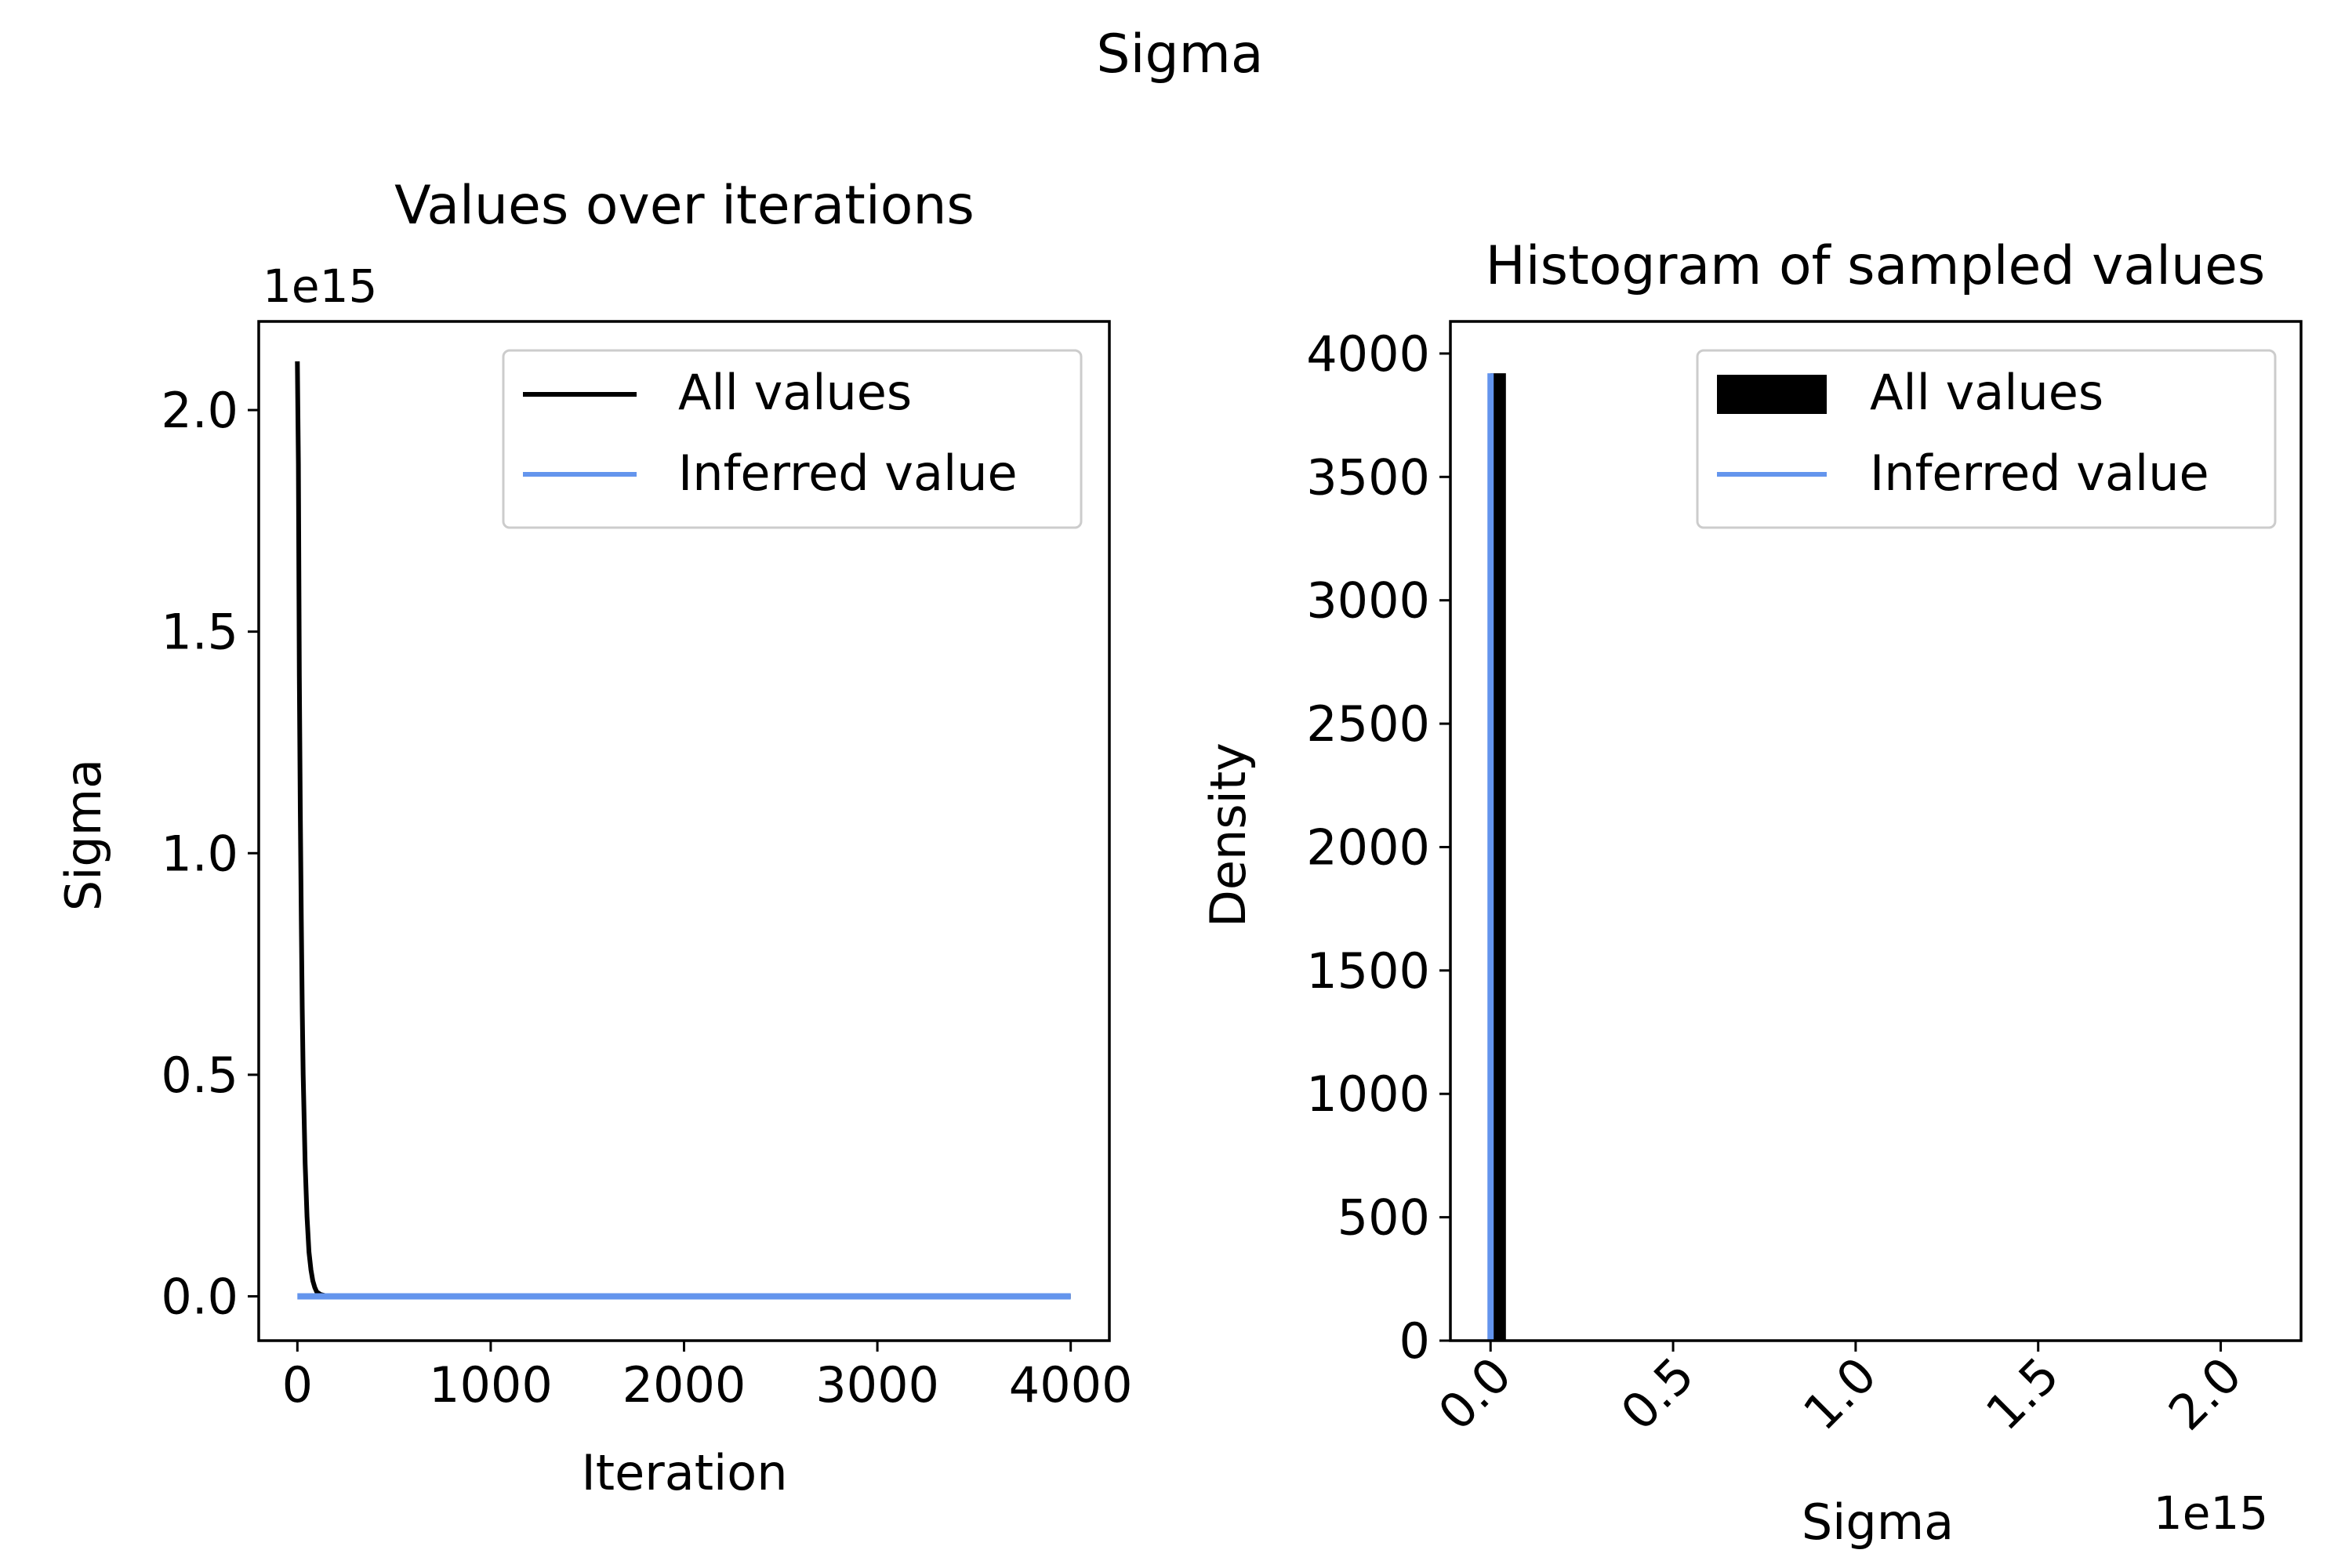  I want to click on legend-patch-all-values, so click(1772, 394).